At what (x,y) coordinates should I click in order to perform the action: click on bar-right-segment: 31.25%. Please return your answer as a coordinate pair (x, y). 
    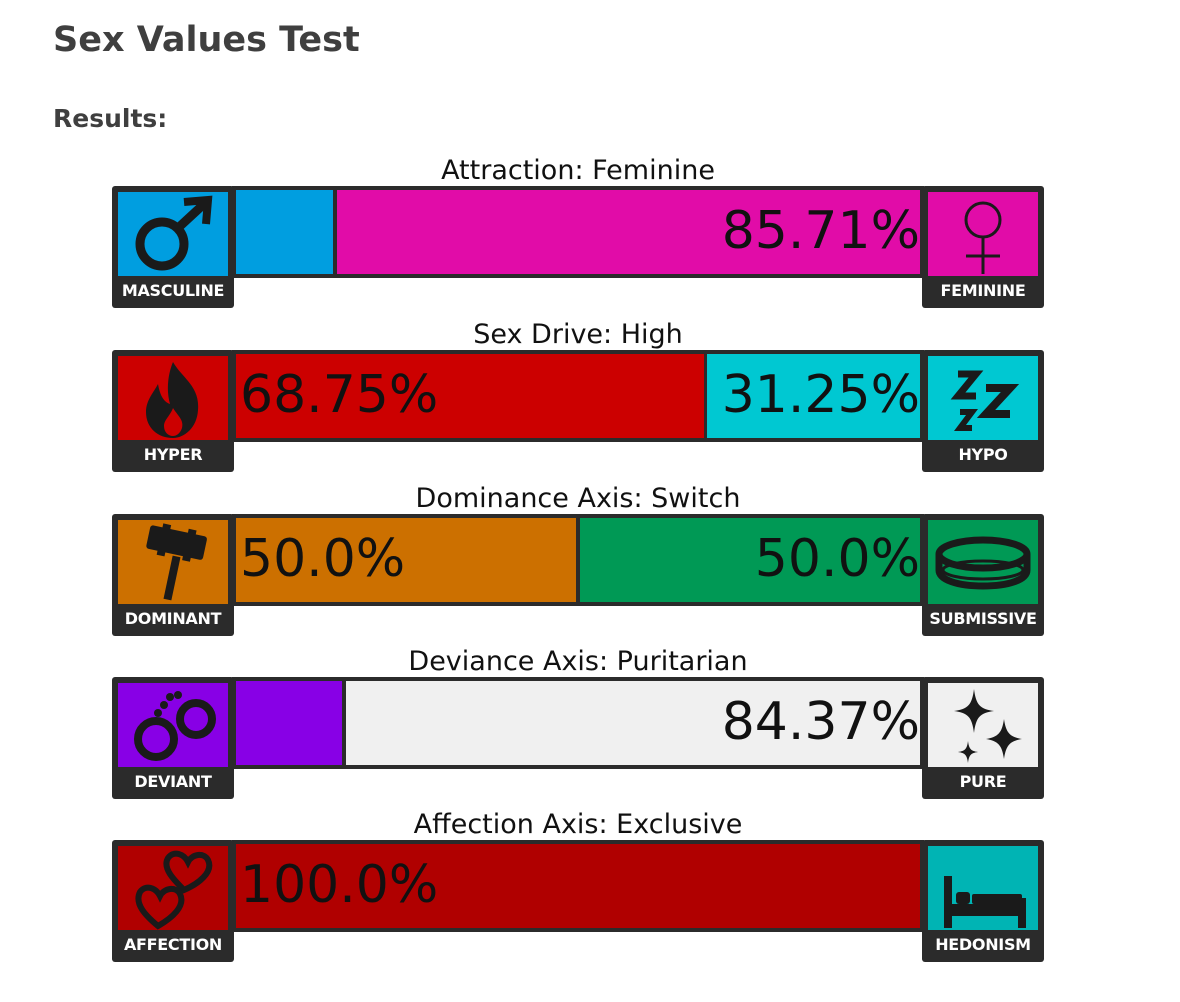
    Looking at the image, I should click on (813, 396).